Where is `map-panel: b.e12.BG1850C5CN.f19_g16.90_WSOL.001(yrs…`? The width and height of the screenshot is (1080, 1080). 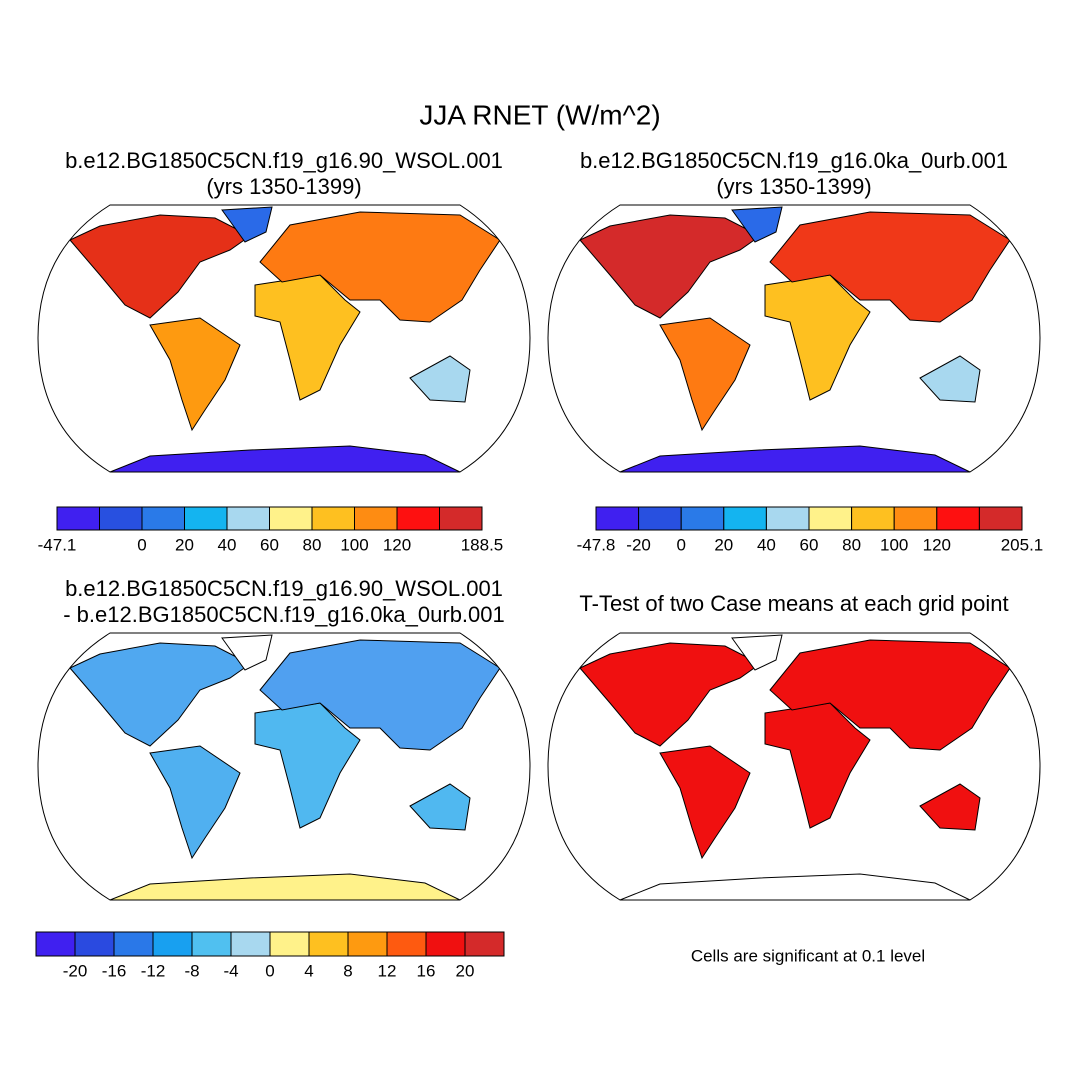
map-panel: b.e12.BG1850C5CN.f19_g16.90_WSOL.001(yrs… is located at coordinates (284, 310).